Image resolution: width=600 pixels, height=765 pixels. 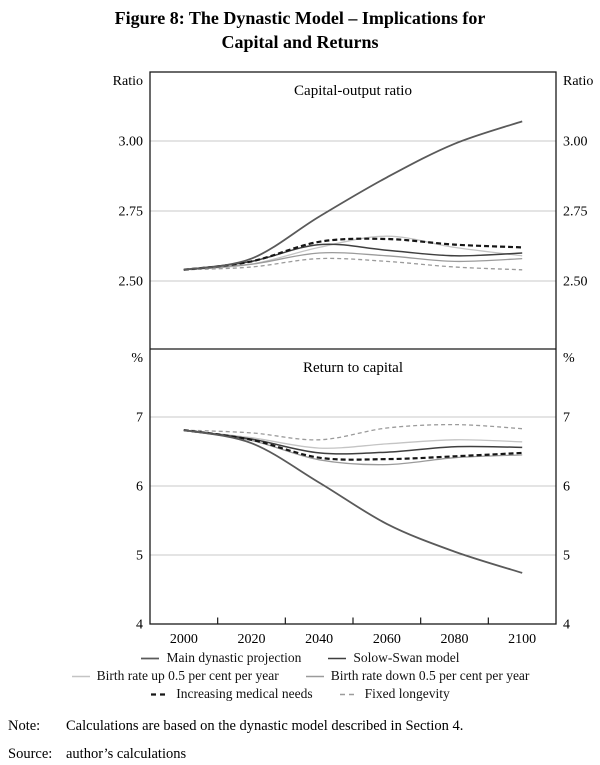 I want to click on legend-item-main-dynastic-projection: Main dynastic projection, so click(x=220, y=658).